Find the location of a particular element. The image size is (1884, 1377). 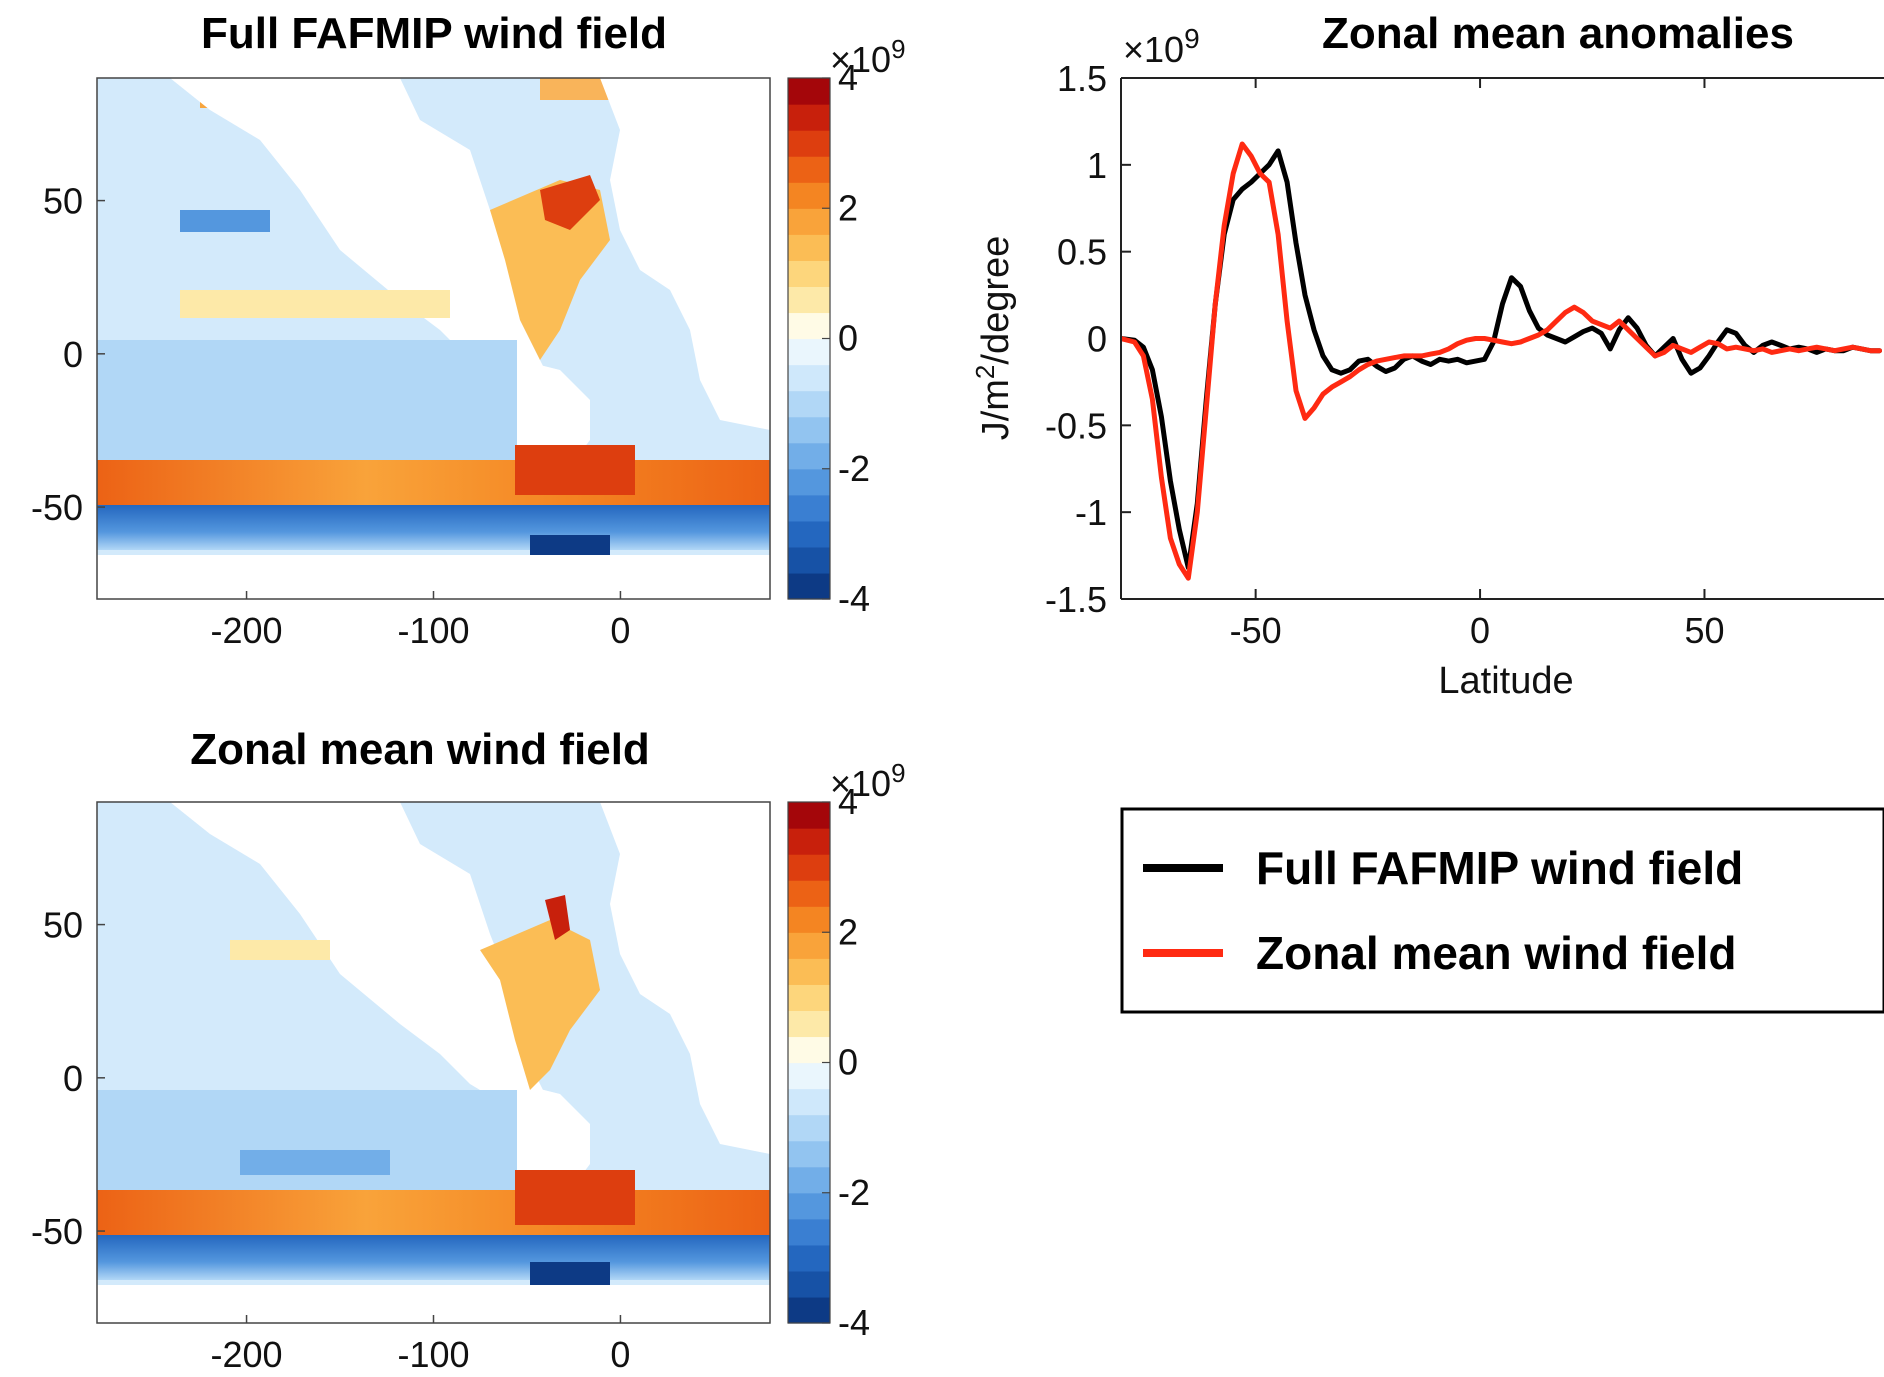

colorbar-tick-label: -2 is located at coordinates (854, 468).